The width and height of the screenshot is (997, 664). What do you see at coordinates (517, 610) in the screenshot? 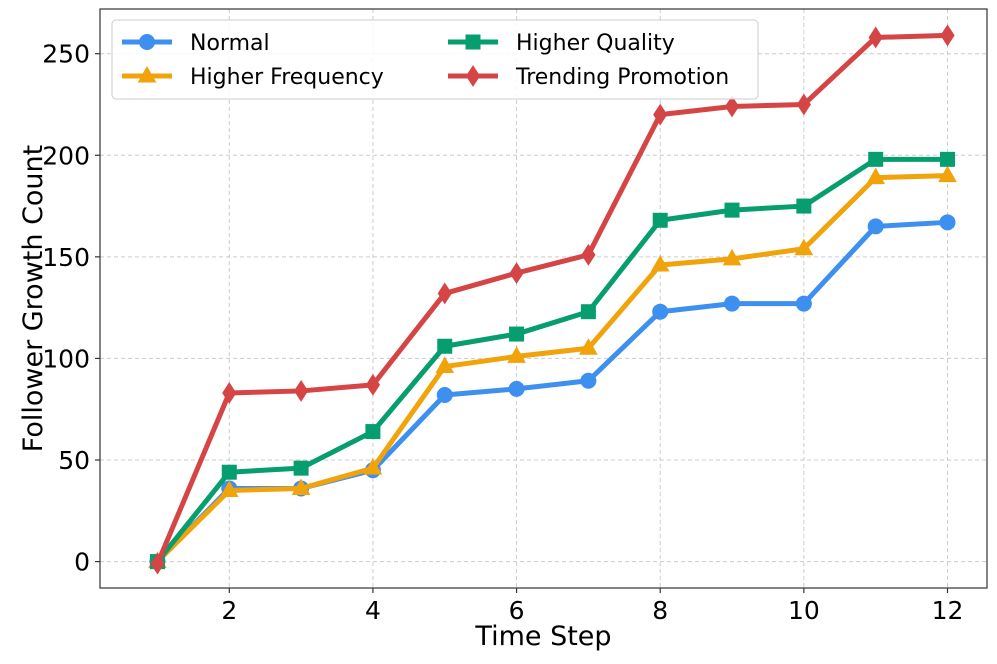
I see `x-tick-label: 6` at bounding box center [517, 610].